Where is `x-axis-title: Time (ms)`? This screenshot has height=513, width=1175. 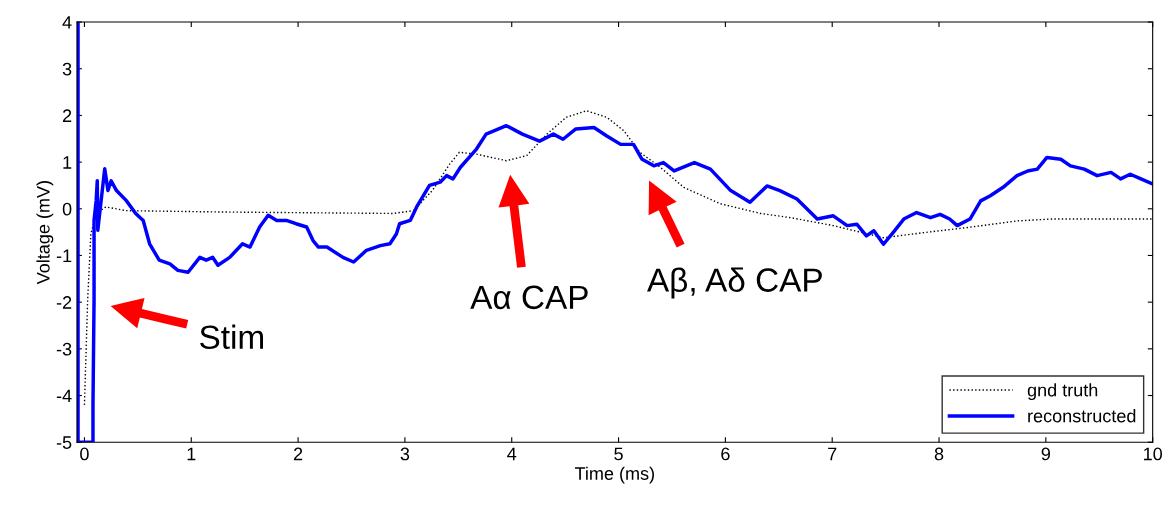
x-axis-title: Time (ms) is located at coordinates (614, 475).